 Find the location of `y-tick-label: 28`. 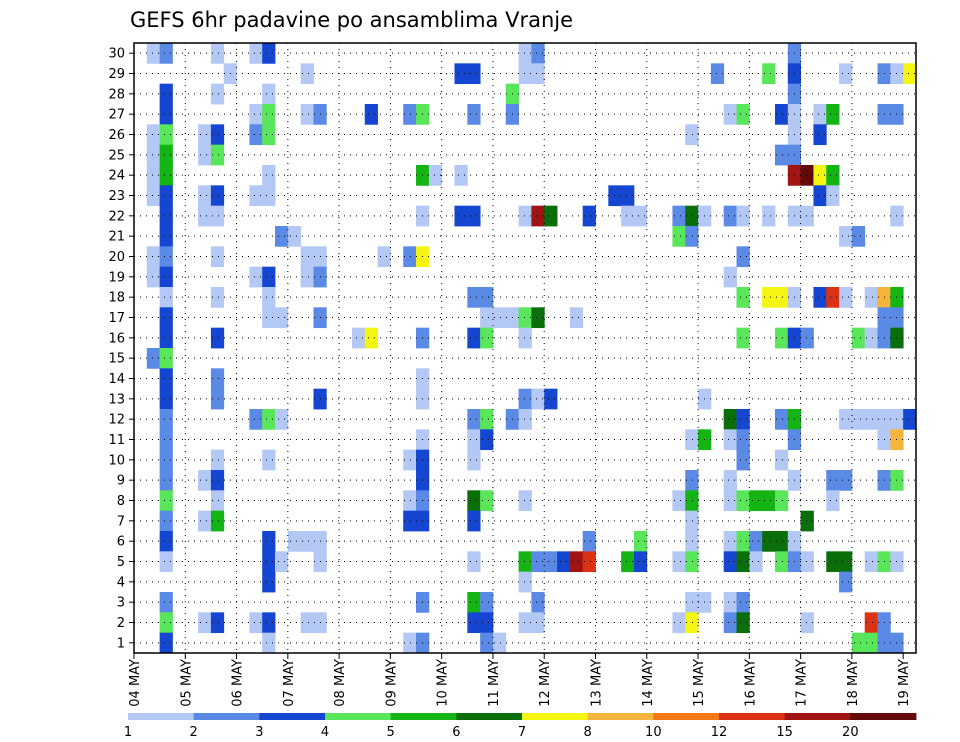

y-tick-label: 28 is located at coordinates (116, 94).